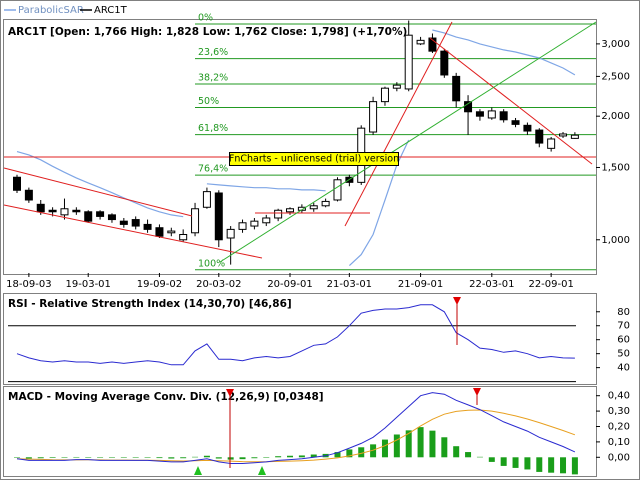 The height and width of the screenshot is (480, 640). What do you see at coordinates (623, 354) in the screenshot?
I see `y-tick-label: 50` at bounding box center [623, 354].